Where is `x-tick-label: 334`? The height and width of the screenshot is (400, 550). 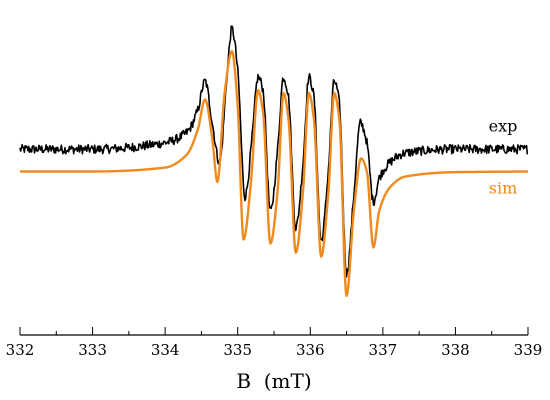
x-tick-label: 334 is located at coordinates (165, 350).